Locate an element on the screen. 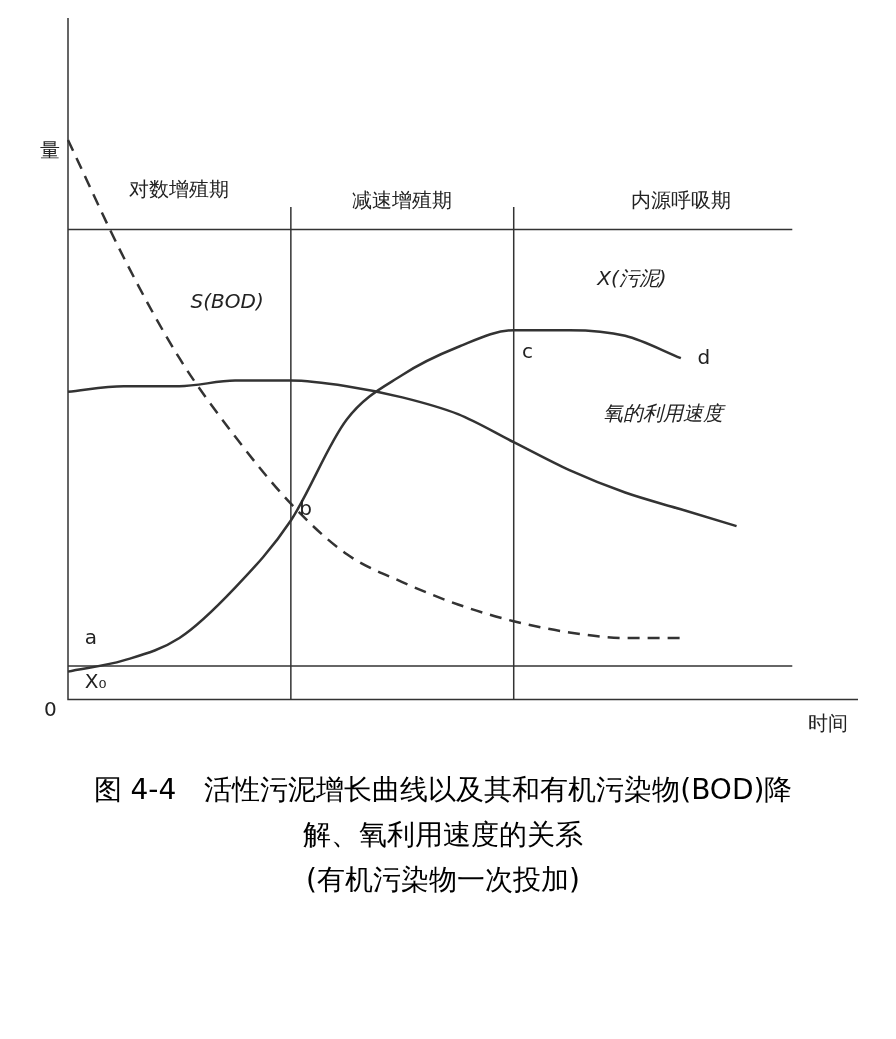 Image resolution: width=896 pixels, height=1039 pixels. text: 图 4-4 活性污泥增长曲线以及其和有机污染物(BOD)降解、氧利用速度的关系 is located at coordinates (443, 812).